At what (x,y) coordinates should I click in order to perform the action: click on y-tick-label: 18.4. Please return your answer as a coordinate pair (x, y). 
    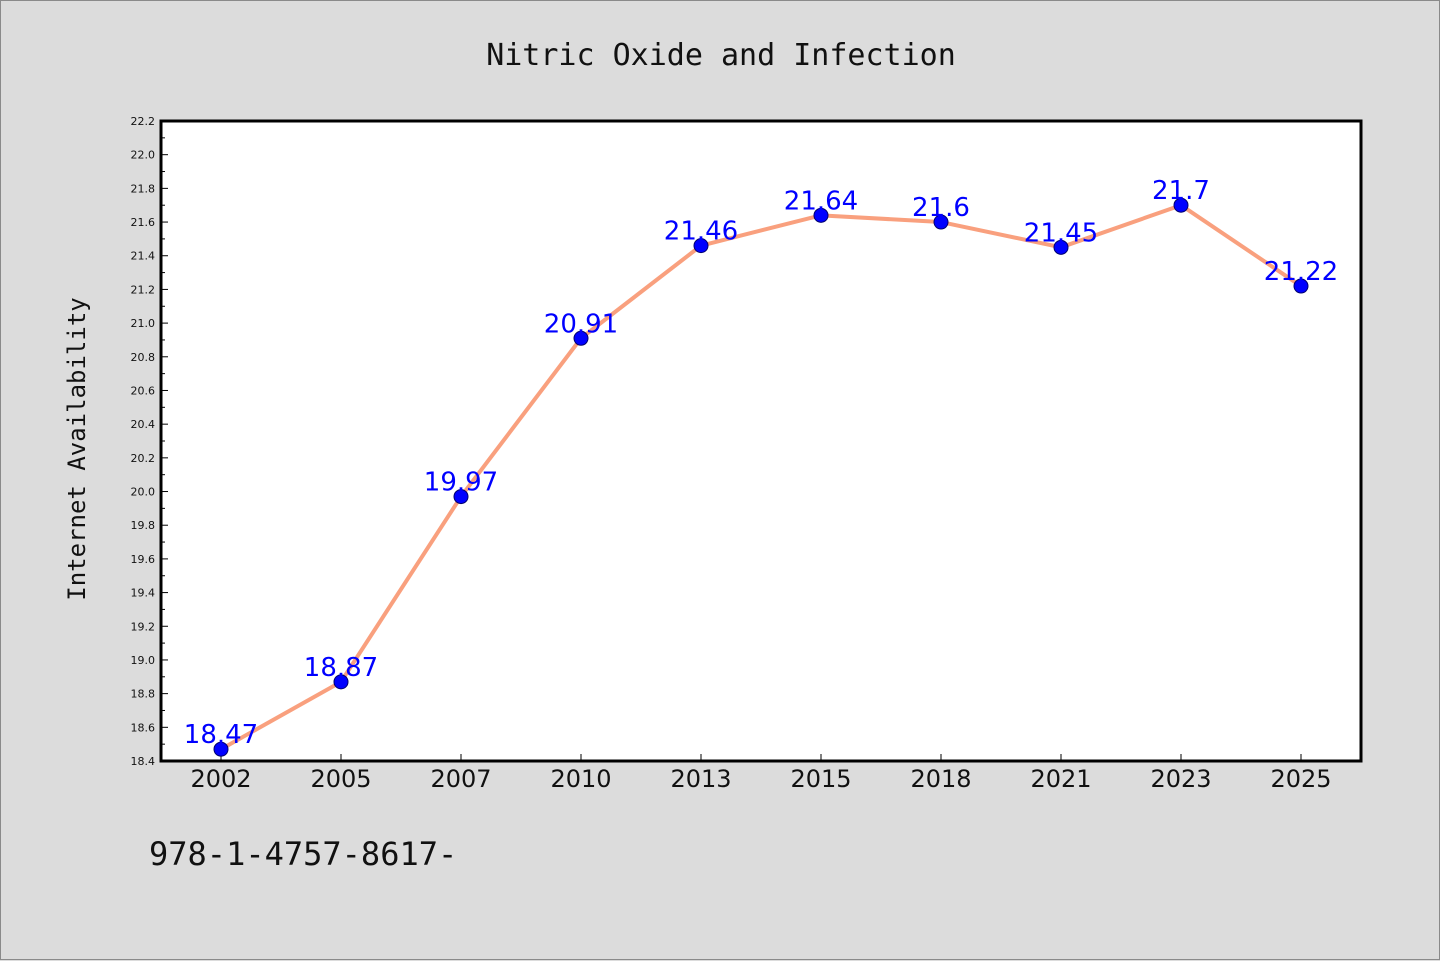
    Looking at the image, I should click on (143, 761).